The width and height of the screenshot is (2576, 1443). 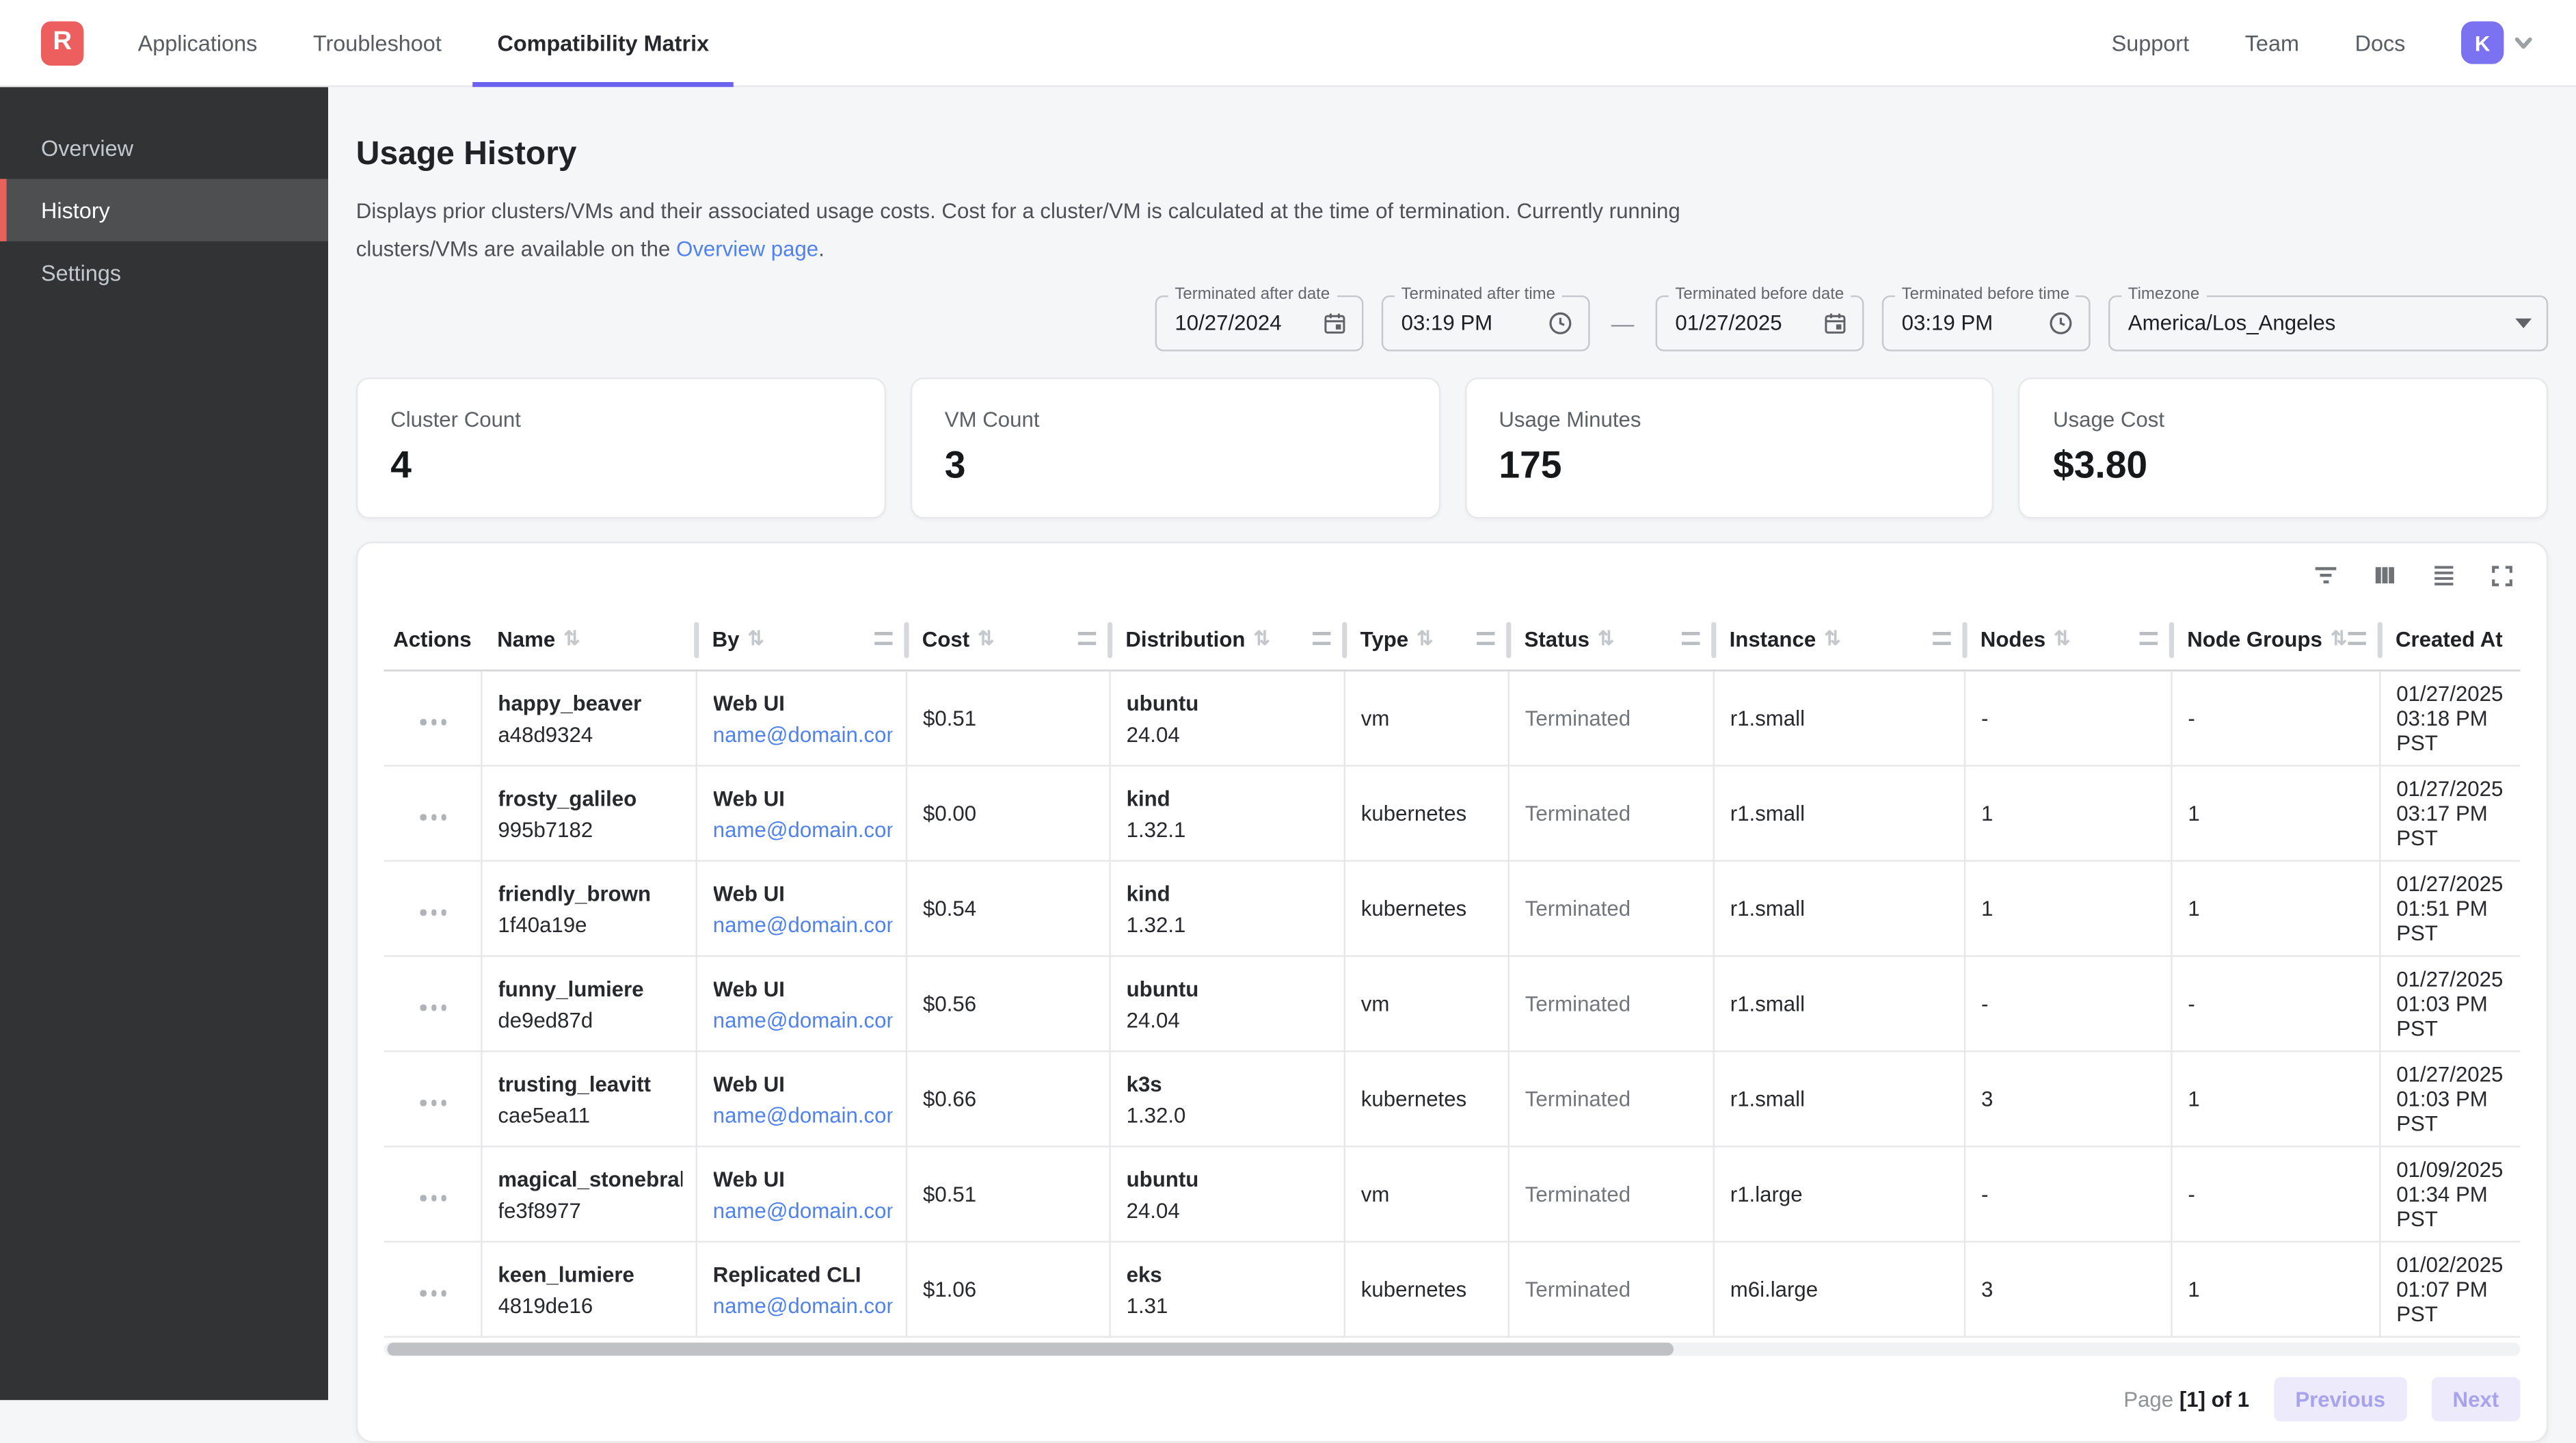 What do you see at coordinates (1009, 640) in the screenshot?
I see `column-header: Cost ⇅` at bounding box center [1009, 640].